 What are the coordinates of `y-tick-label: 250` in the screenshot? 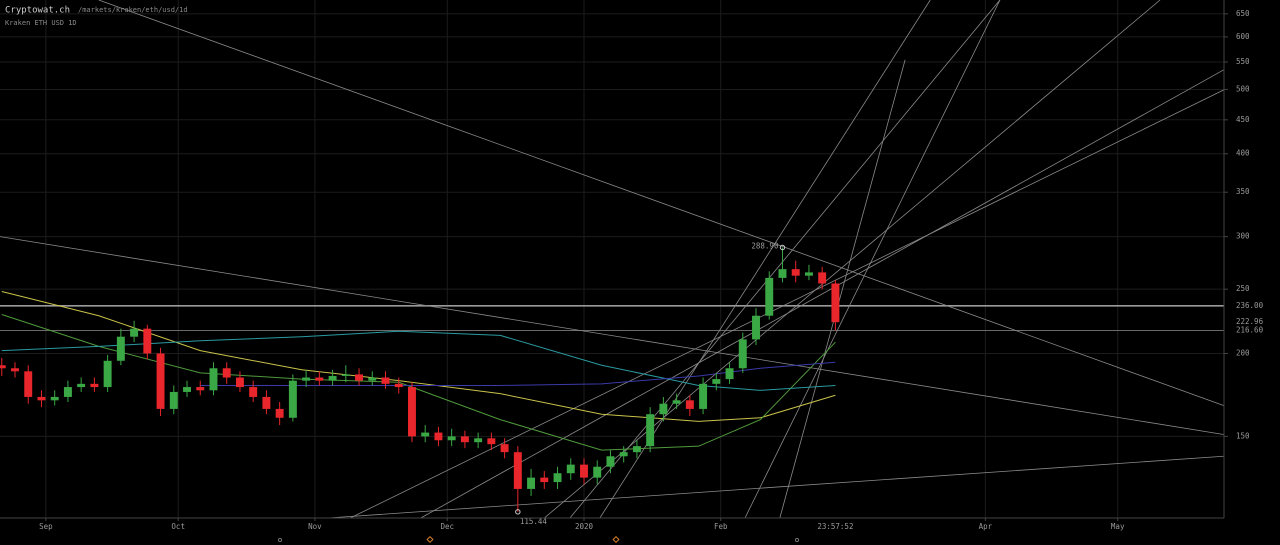 It's located at (1243, 288).